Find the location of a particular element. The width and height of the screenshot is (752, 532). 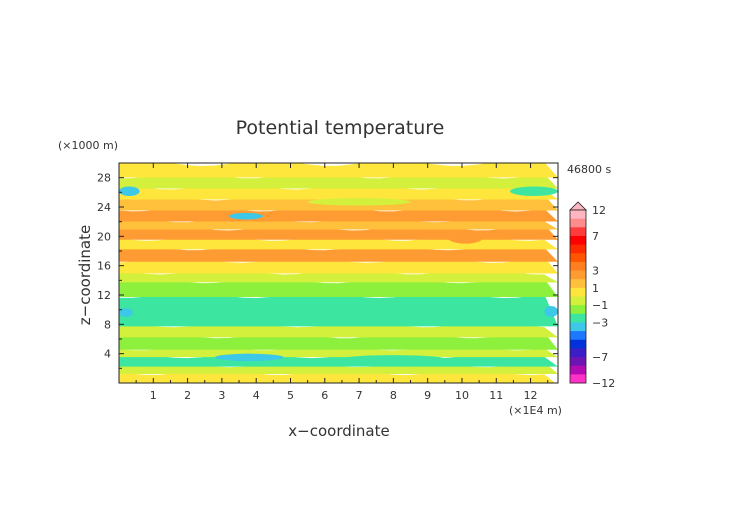

colorbar-label: 3 is located at coordinates (595, 271).